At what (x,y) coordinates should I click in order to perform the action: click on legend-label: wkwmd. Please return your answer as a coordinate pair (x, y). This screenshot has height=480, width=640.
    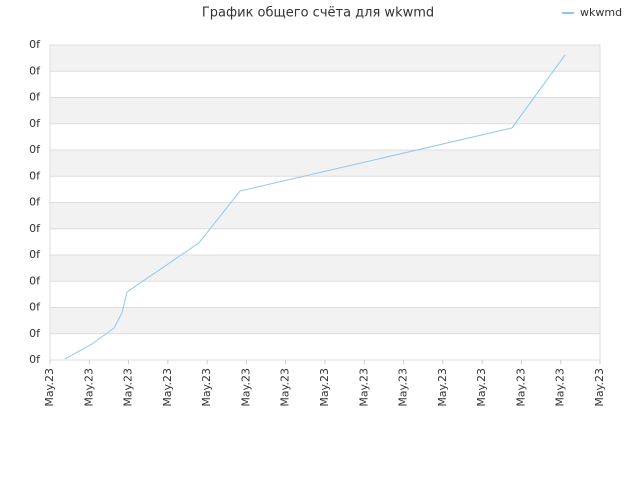
    Looking at the image, I should click on (601, 12).